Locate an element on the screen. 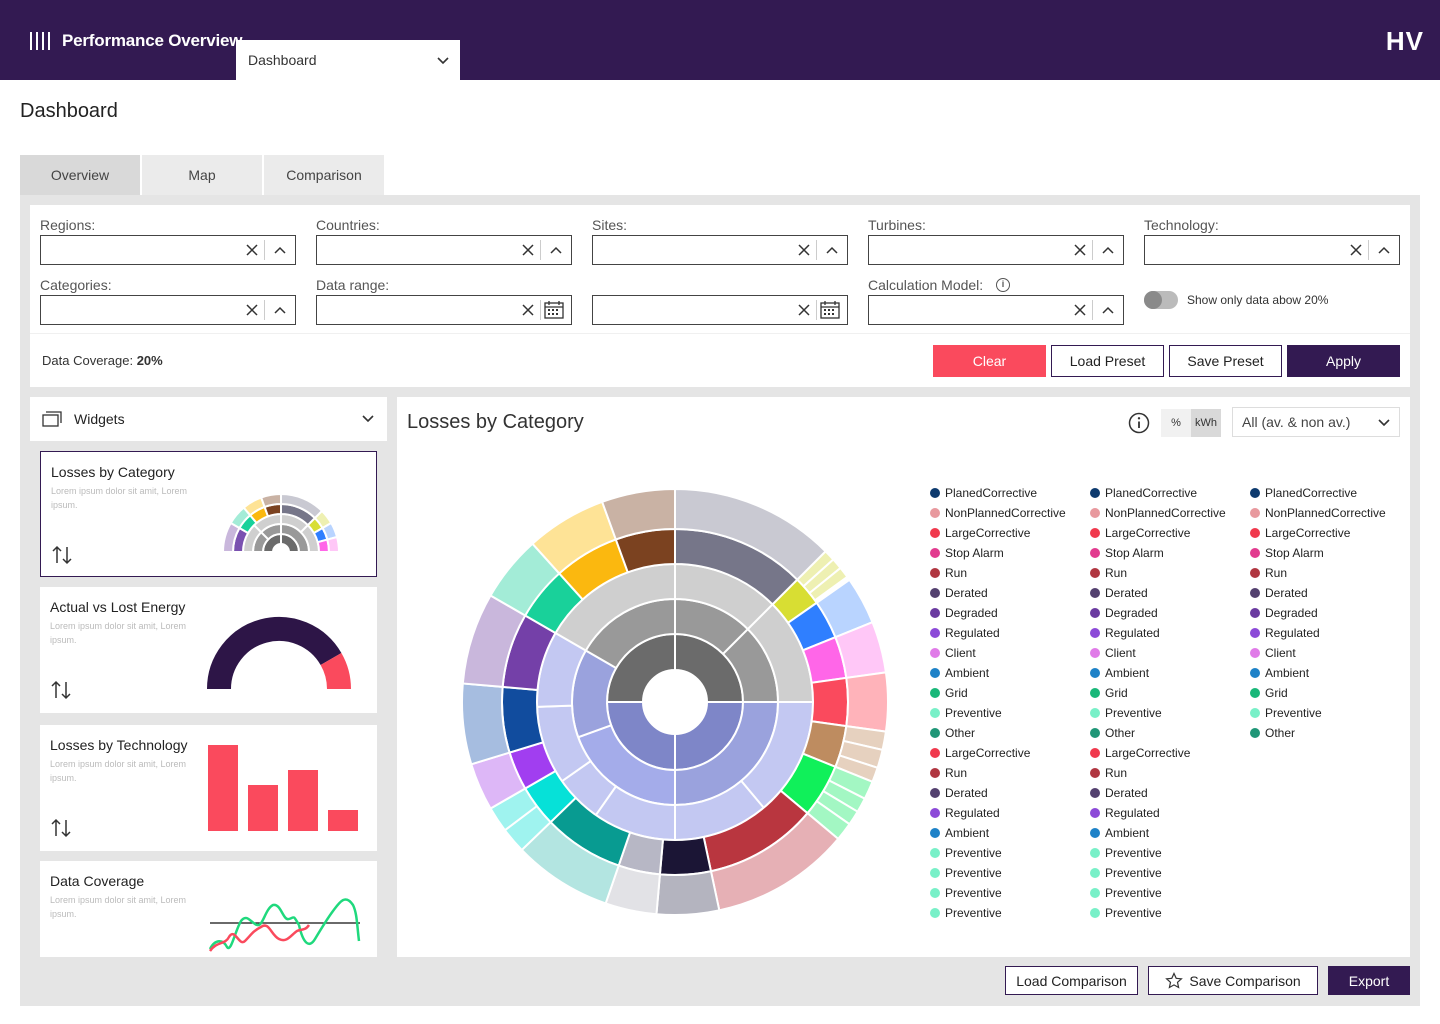 This screenshot has width=1440, height=1024. clear-button: Clear is located at coordinates (989, 361).